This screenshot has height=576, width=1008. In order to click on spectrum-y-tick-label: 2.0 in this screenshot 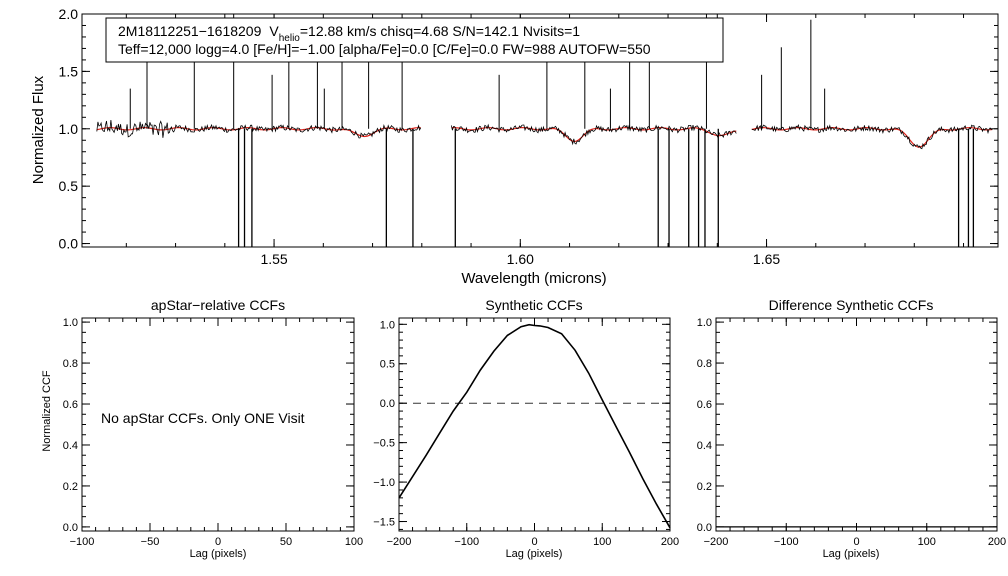, I will do `click(69, 14)`.